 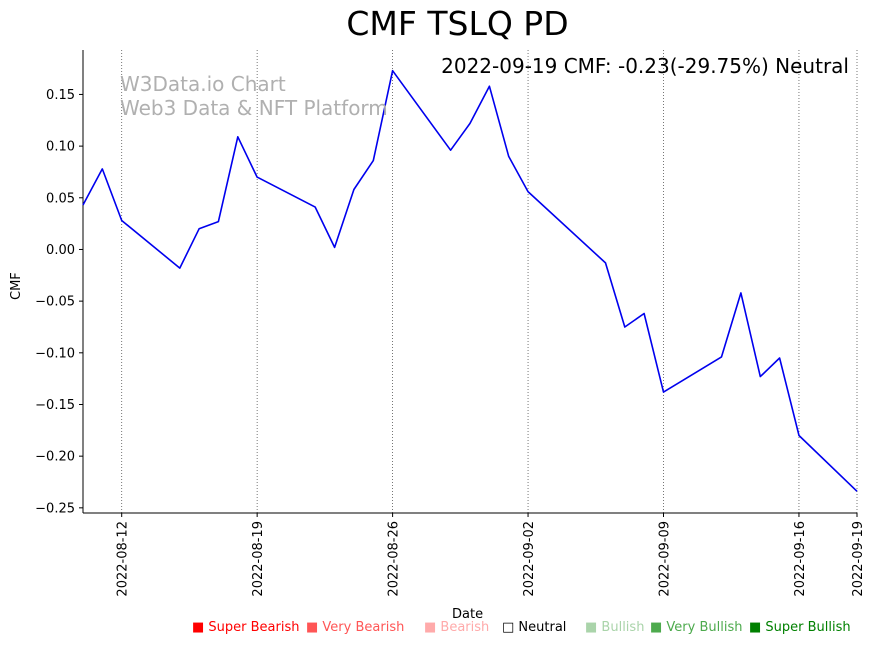 I want to click on chart-title: CMF TSLQ PD, so click(x=457, y=23).